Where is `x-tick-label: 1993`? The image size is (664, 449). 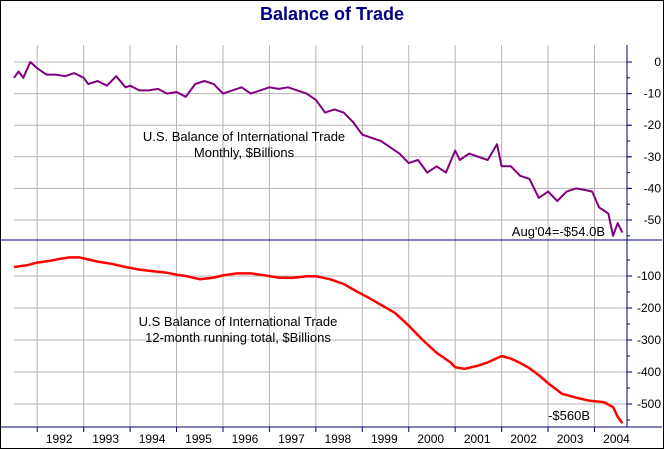
x-tick-label: 1993 is located at coordinates (105, 439).